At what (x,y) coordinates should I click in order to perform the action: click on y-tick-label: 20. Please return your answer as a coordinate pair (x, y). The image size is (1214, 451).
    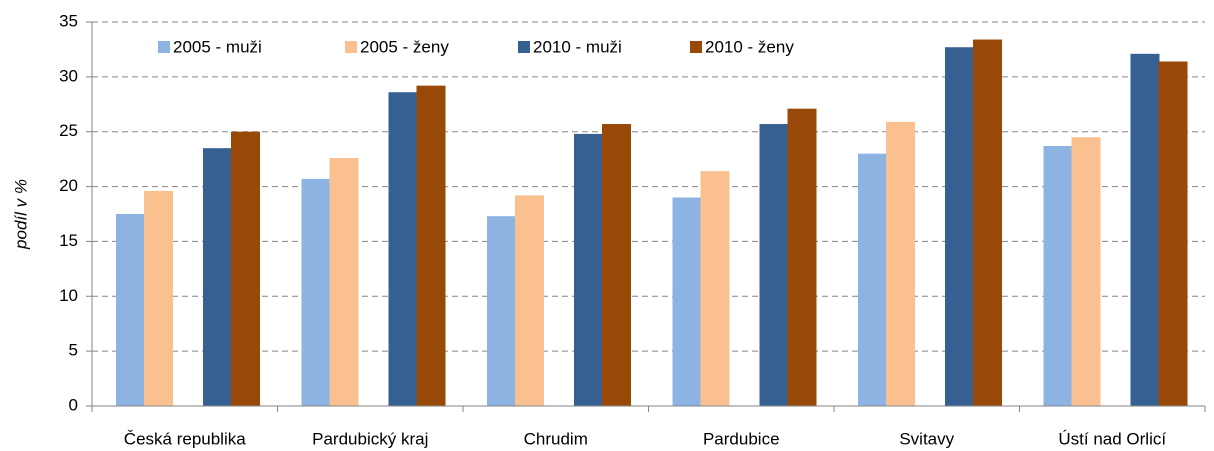
    Looking at the image, I should click on (68, 185).